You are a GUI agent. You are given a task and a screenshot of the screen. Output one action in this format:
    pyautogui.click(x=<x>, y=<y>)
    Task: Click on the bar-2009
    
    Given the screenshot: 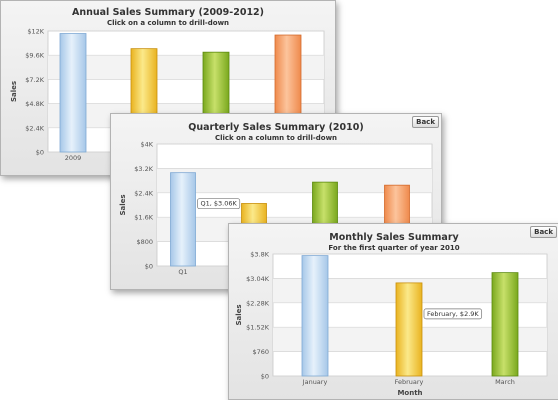 What is the action you would take?
    pyautogui.click(x=73, y=93)
    